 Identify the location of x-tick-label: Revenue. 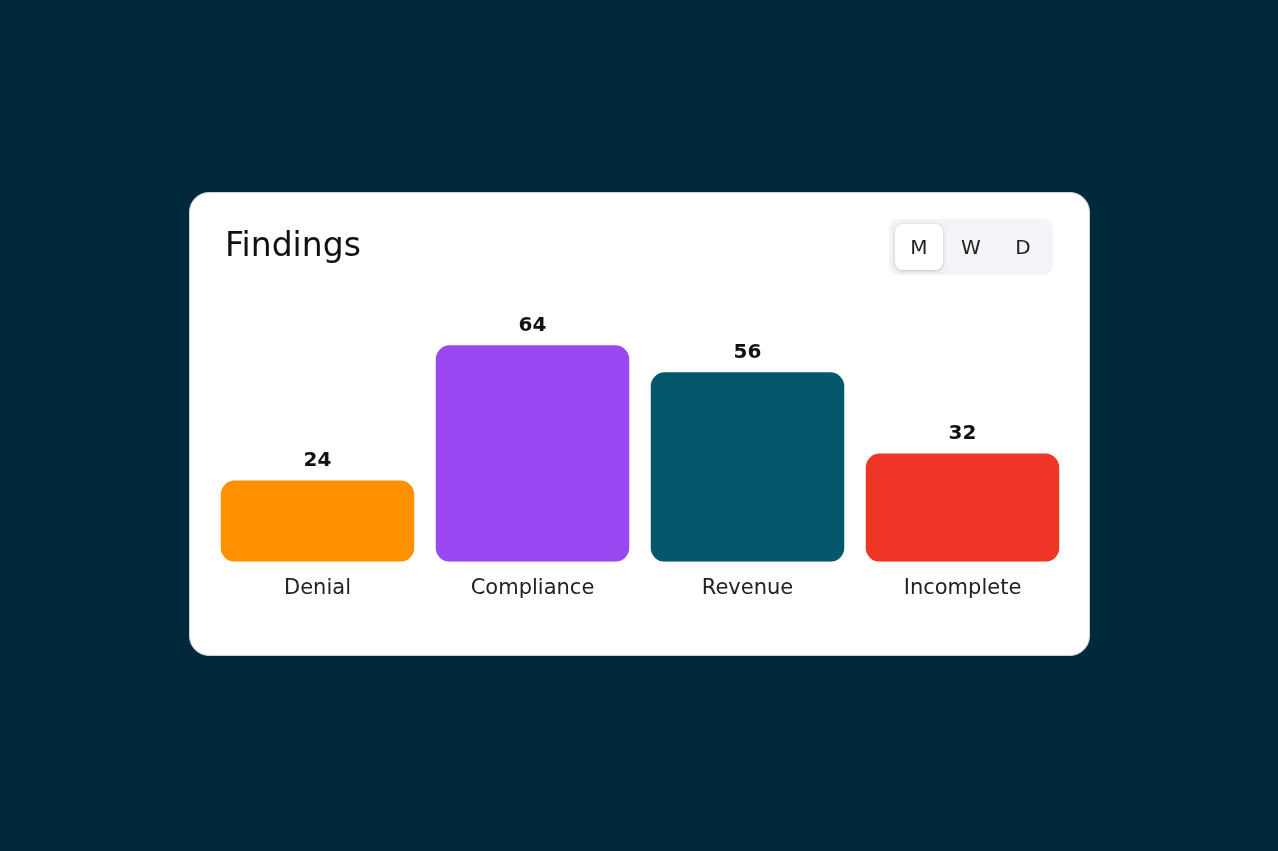
(747, 586).